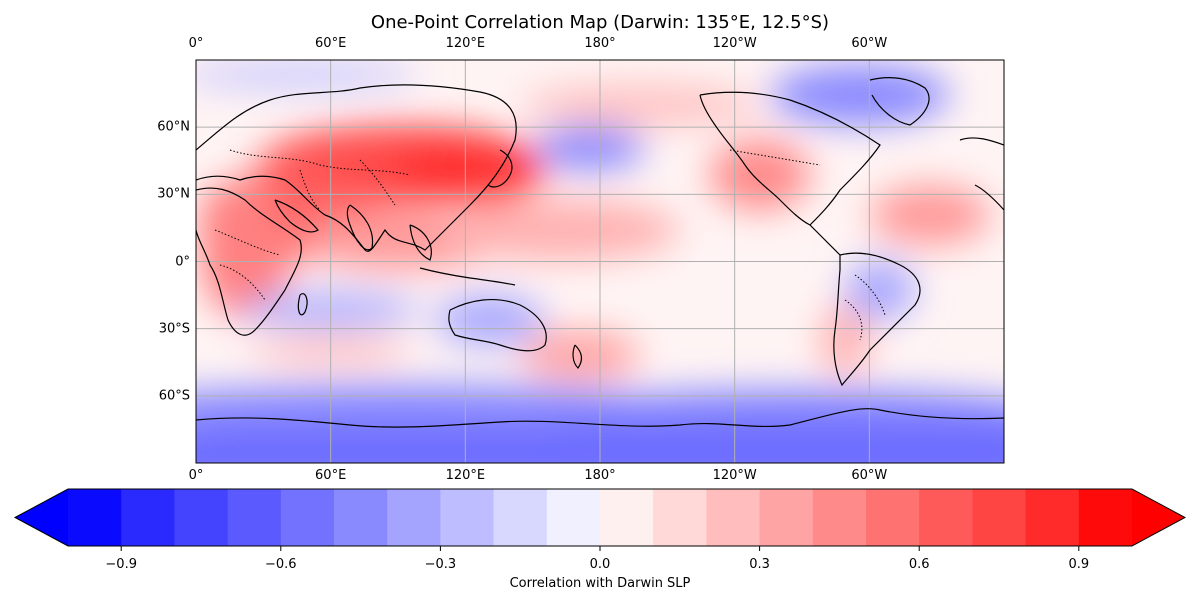 The width and height of the screenshot is (1200, 600). I want to click on colorbar-outline, so click(600, 517).